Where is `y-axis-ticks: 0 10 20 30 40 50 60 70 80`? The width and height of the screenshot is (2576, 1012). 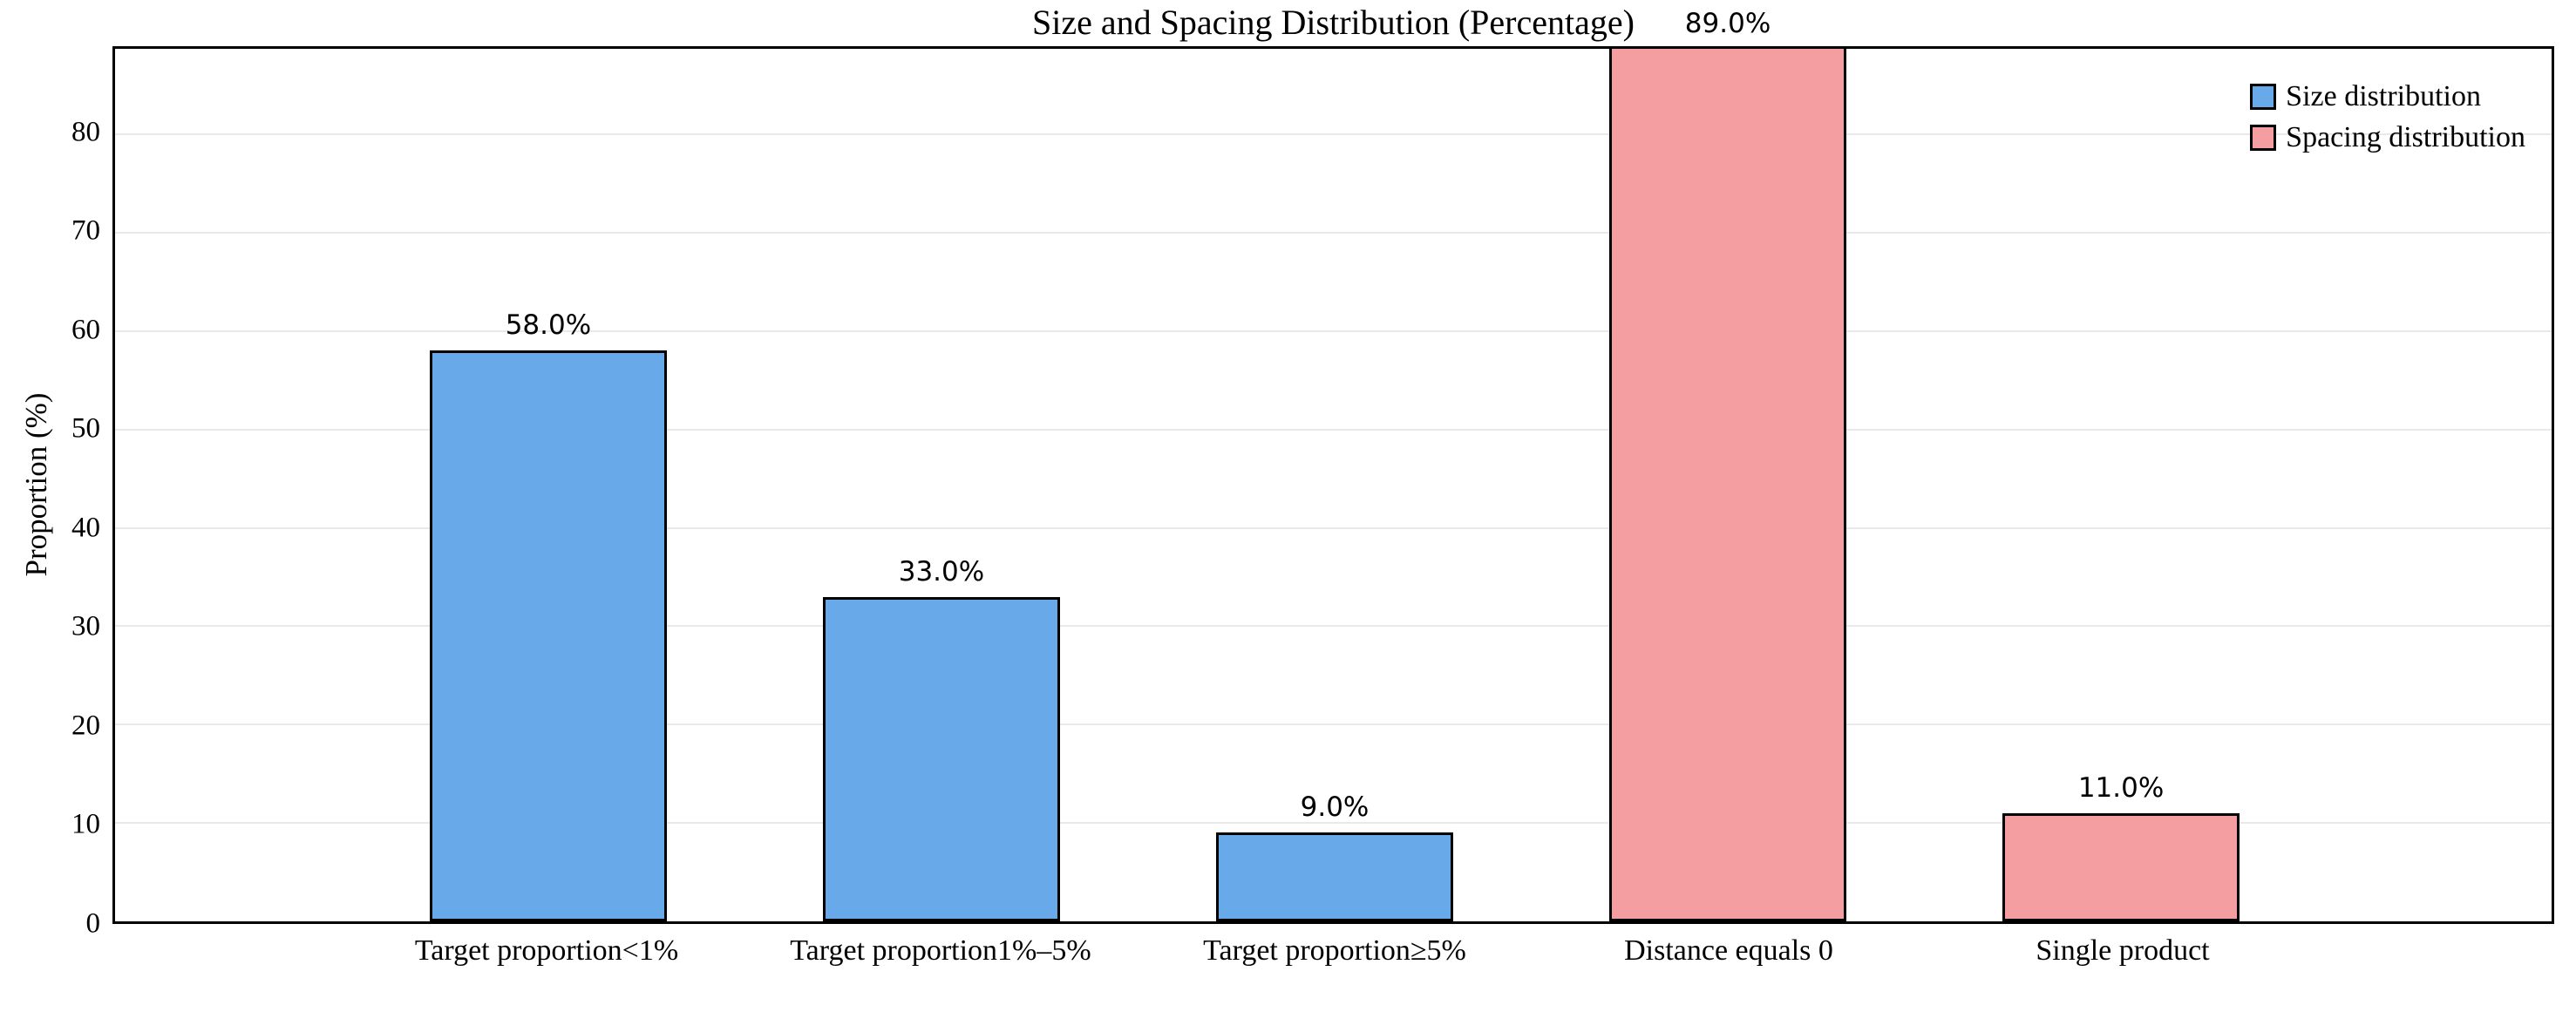 y-axis-ticks: 0 10 20 30 40 50 60 70 80 is located at coordinates (50, 492).